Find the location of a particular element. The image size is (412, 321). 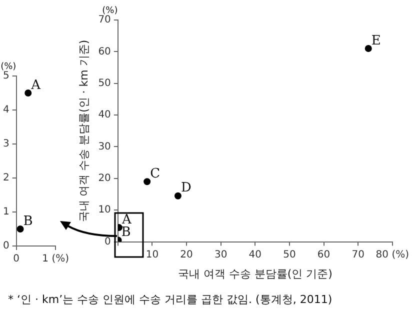

y-tick-label: 4 is located at coordinates (6, 110).